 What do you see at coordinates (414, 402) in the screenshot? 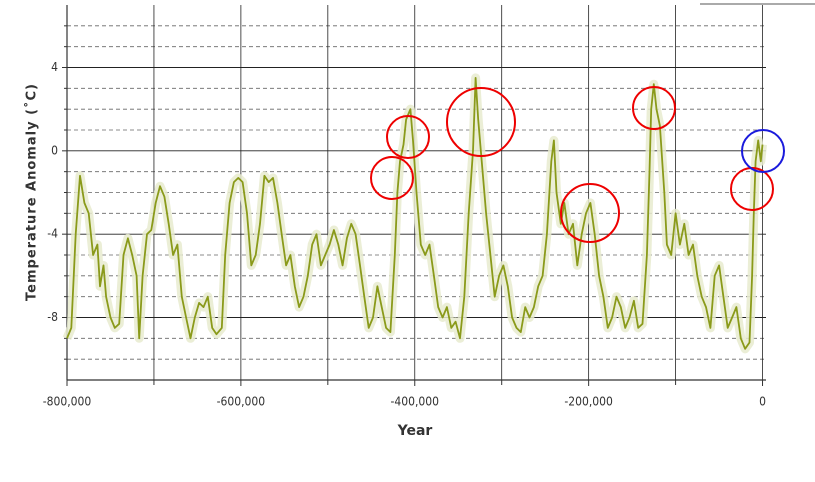
I see `x-tick-label: -400,000` at bounding box center [414, 402].